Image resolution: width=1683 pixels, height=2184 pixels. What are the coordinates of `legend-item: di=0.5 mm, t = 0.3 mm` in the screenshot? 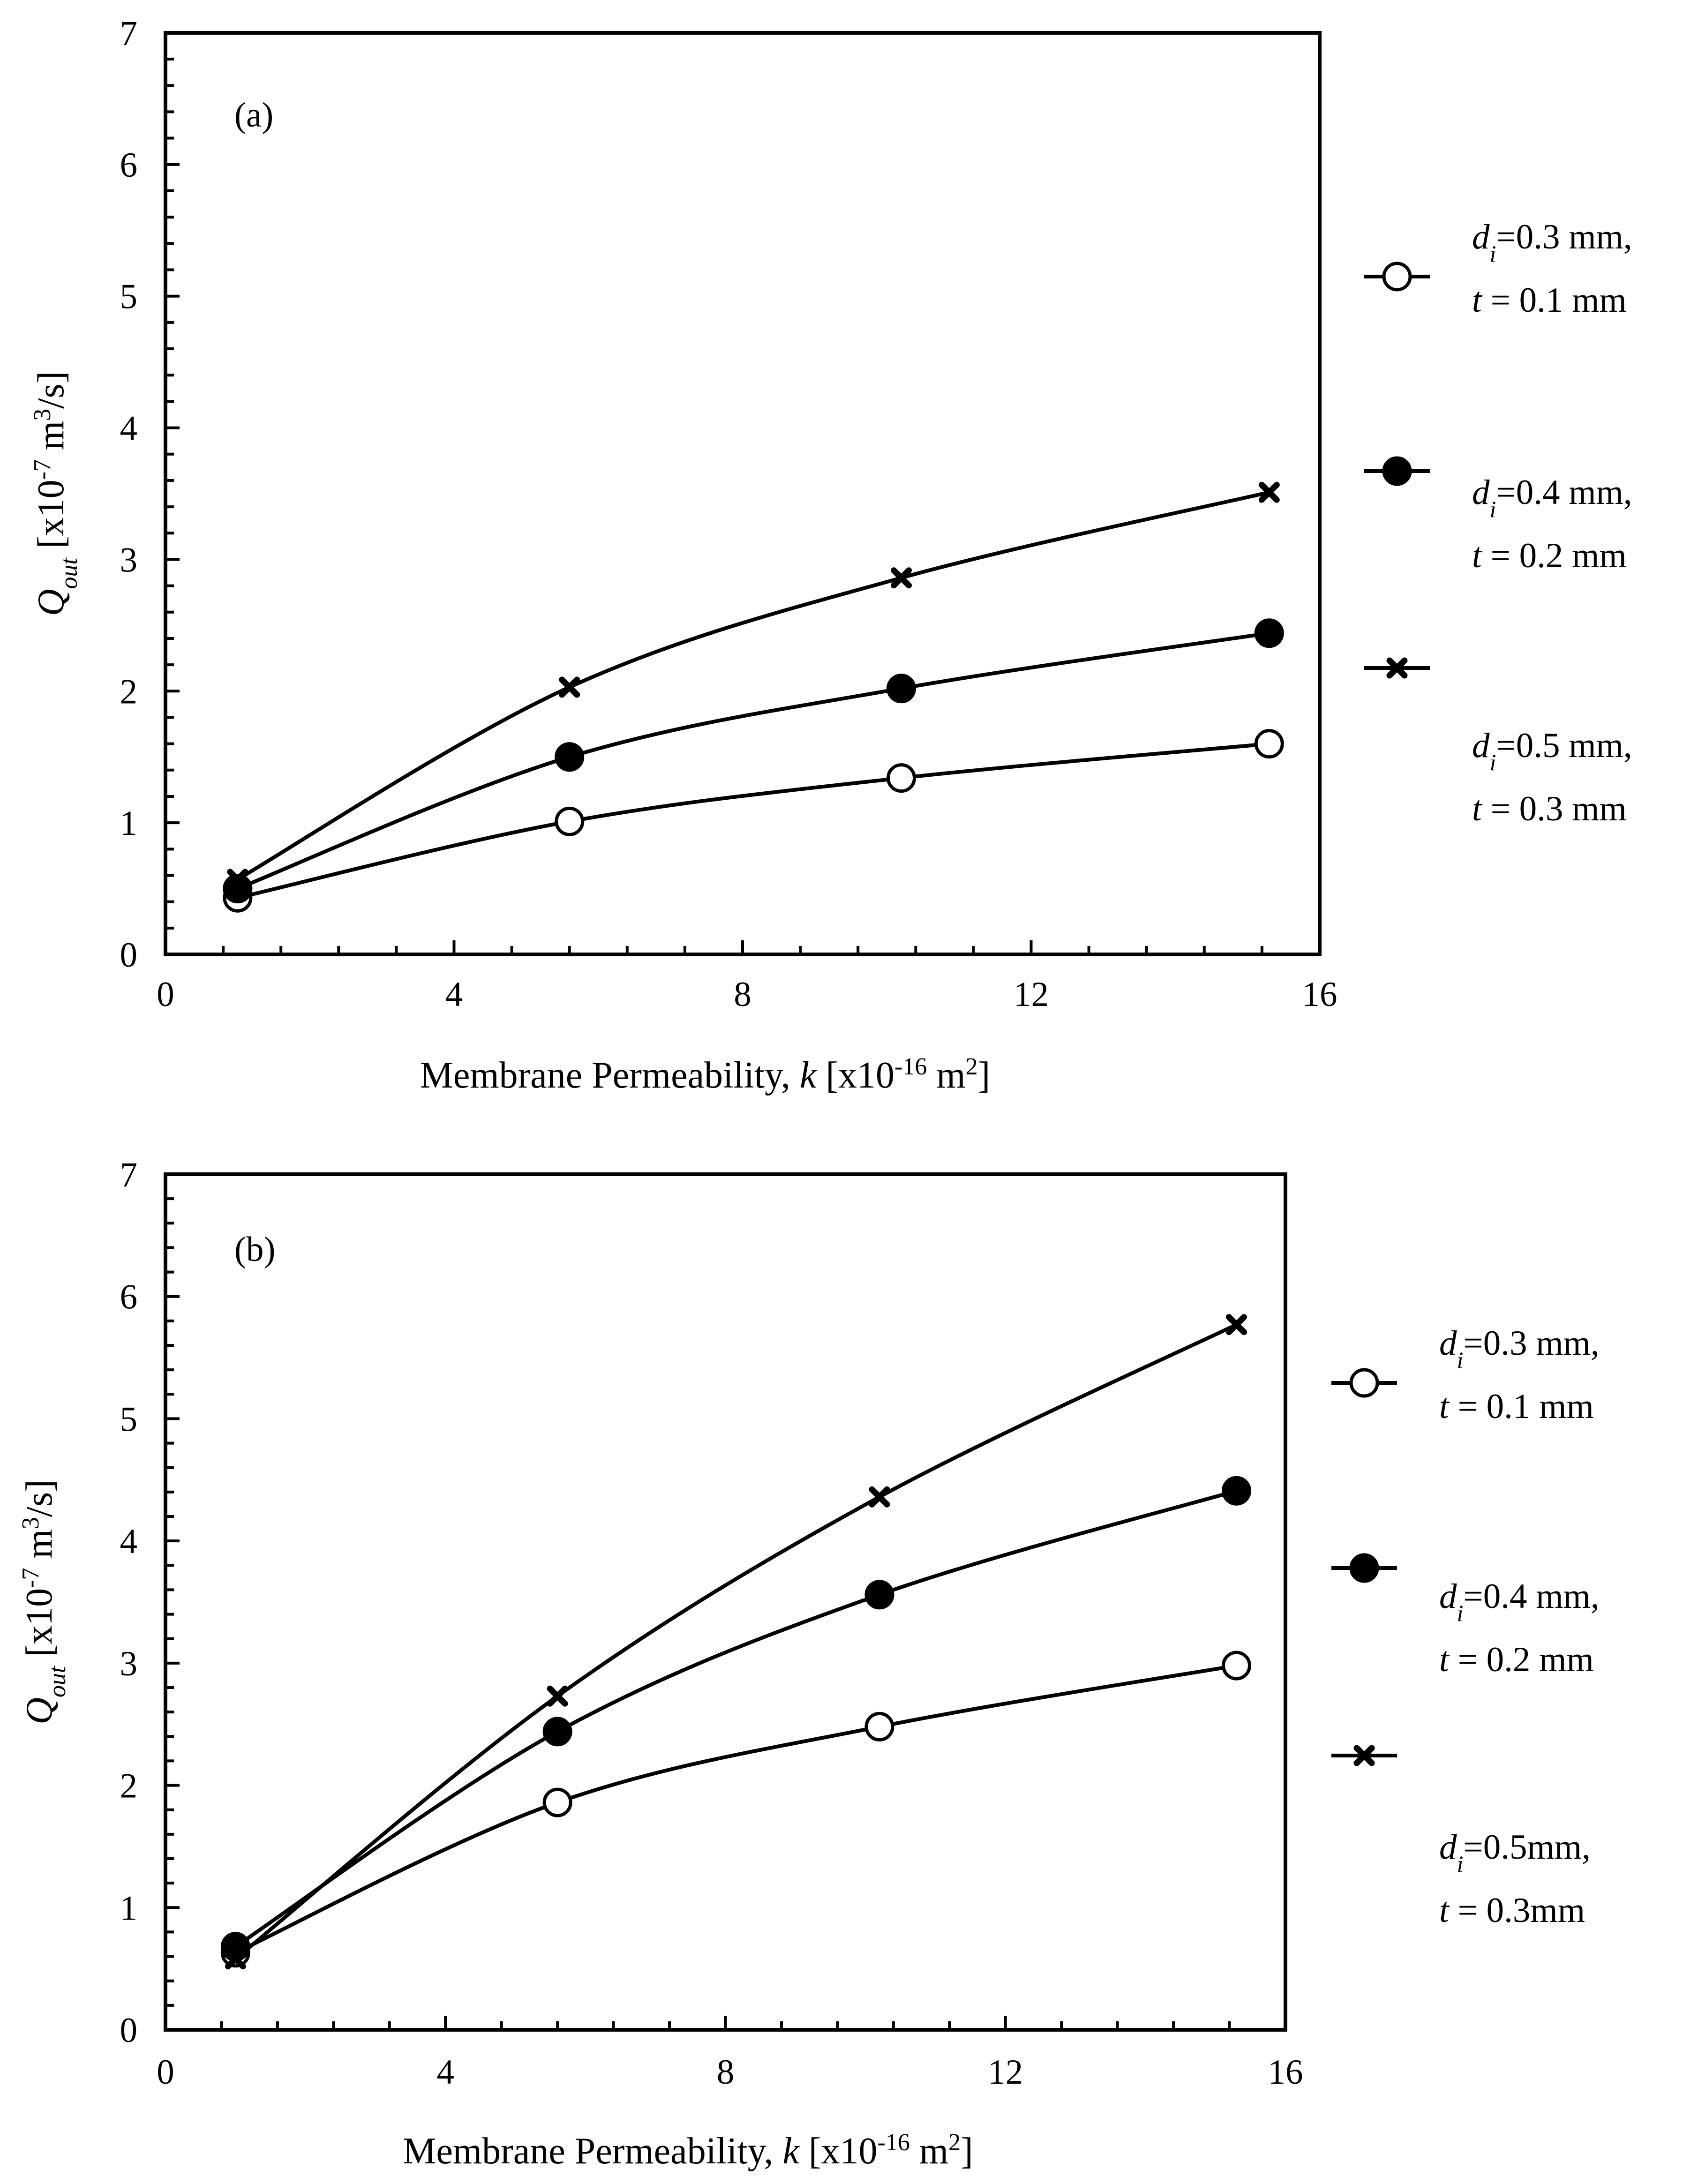 It's located at (1498, 743).